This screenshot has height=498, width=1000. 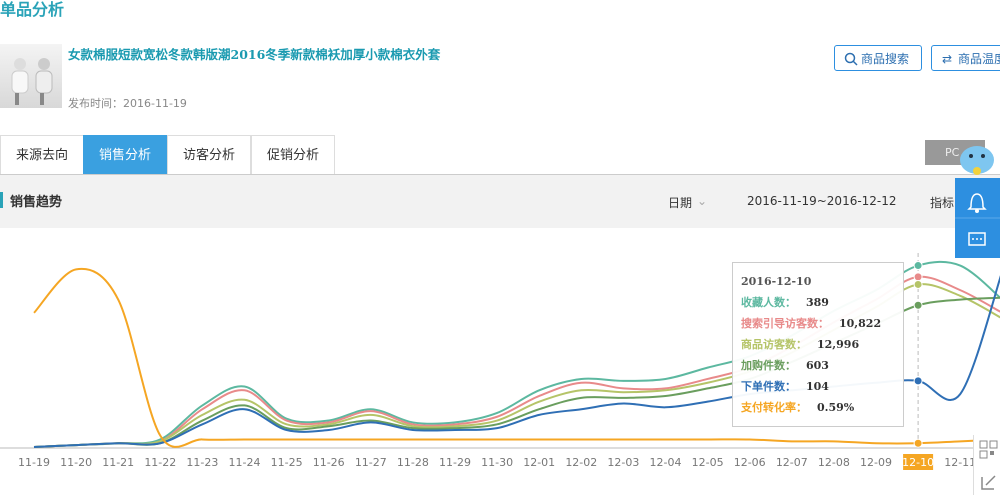 I want to click on button-label: 商品温度, so click(x=979, y=59).